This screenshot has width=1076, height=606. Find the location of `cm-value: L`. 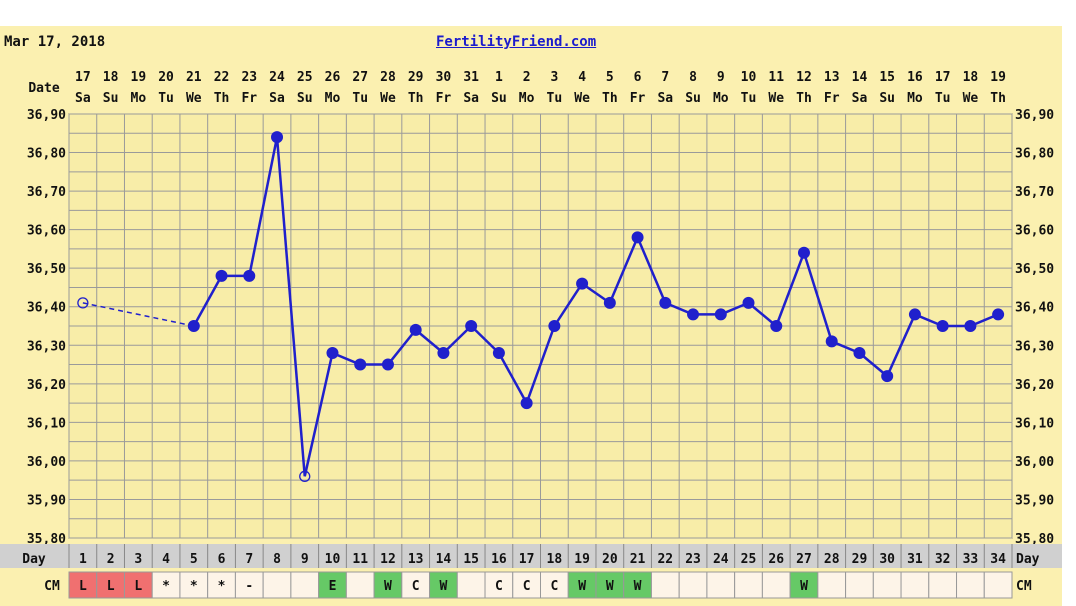

cm-value: L is located at coordinates (83, 586).